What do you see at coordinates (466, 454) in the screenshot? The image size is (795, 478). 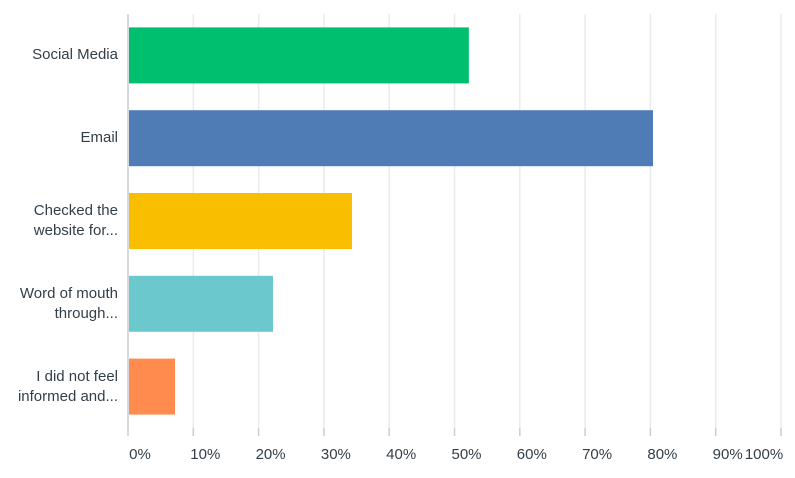 I see `x-tick-label: 50%` at bounding box center [466, 454].